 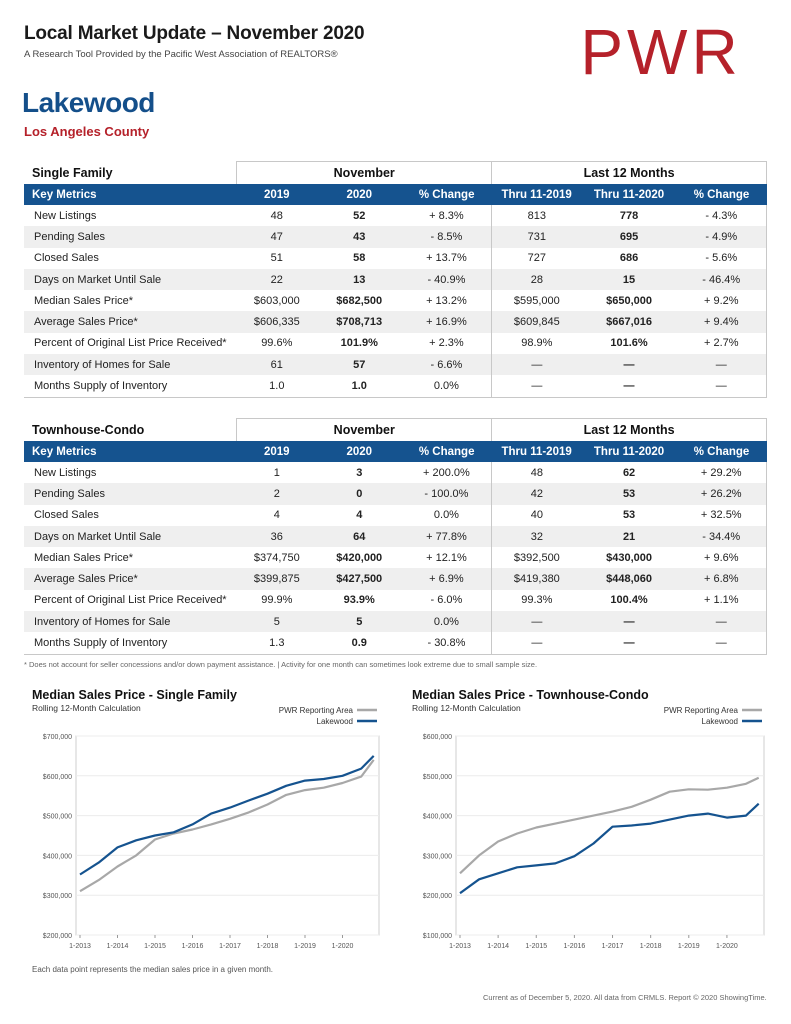 I want to click on value-2019: $603,000, so click(x=276, y=300).